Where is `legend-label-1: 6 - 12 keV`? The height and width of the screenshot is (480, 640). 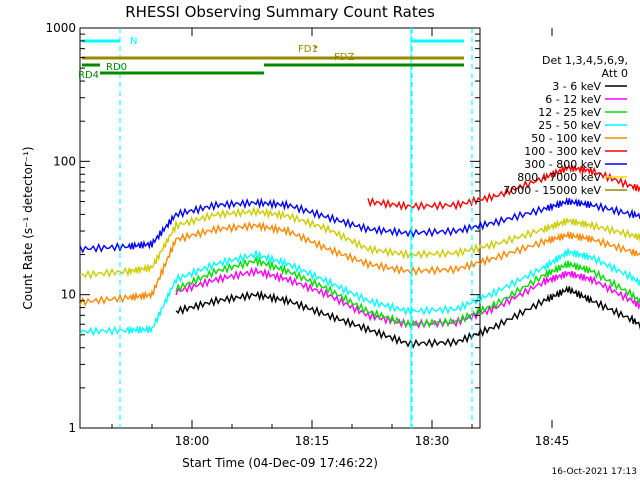 legend-label-1: 6 - 12 keV is located at coordinates (573, 99).